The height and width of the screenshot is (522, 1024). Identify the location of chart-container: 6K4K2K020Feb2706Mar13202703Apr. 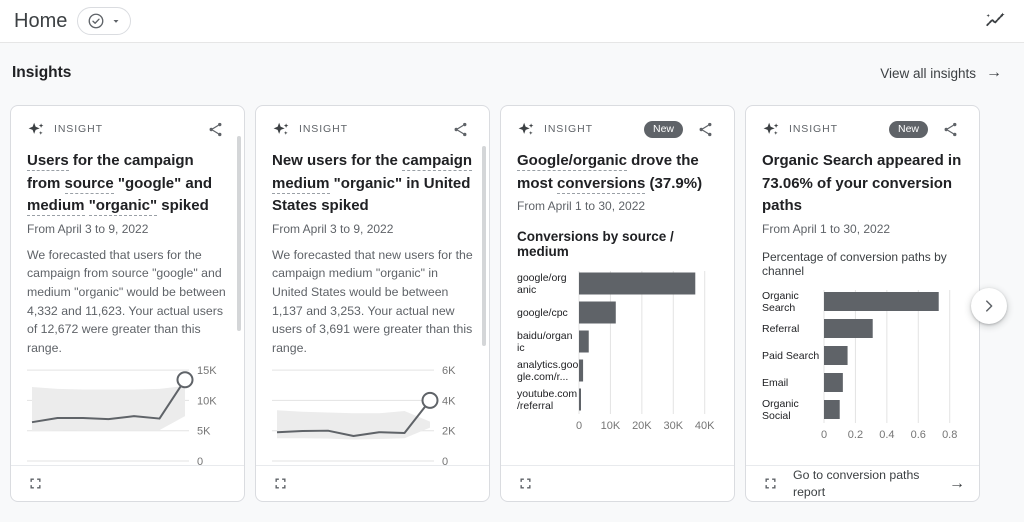
(372, 411).